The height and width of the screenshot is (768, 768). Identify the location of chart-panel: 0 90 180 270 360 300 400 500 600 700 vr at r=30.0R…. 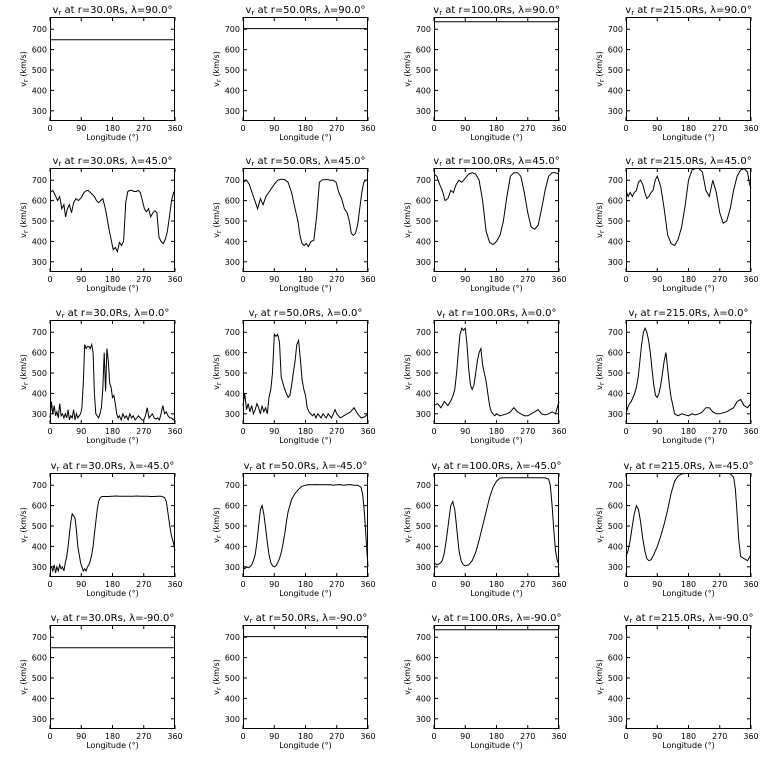
(101, 224).